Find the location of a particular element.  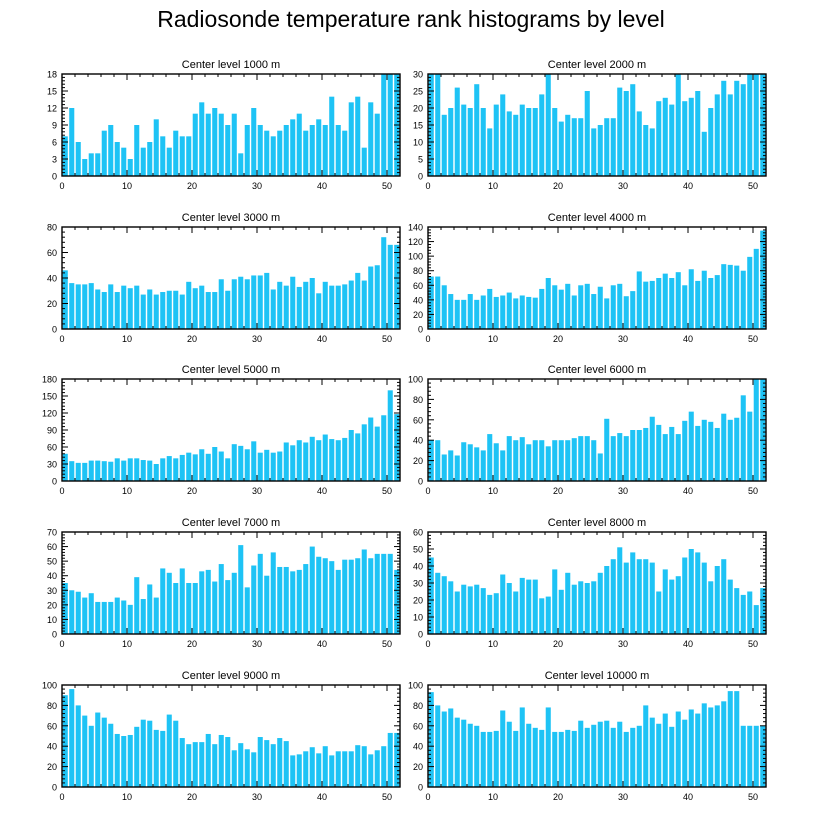

x-tick-label: 20 is located at coordinates (192, 797).